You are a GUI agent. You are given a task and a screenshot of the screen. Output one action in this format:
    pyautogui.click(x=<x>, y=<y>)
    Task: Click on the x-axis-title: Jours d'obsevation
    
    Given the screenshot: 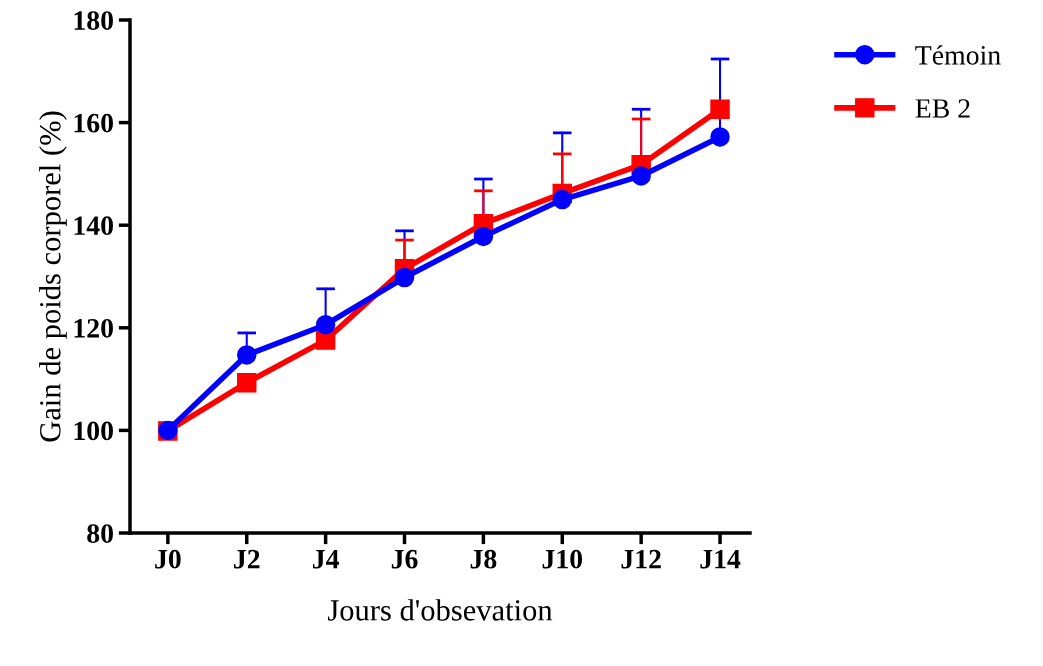 What is the action you would take?
    pyautogui.click(x=440, y=610)
    